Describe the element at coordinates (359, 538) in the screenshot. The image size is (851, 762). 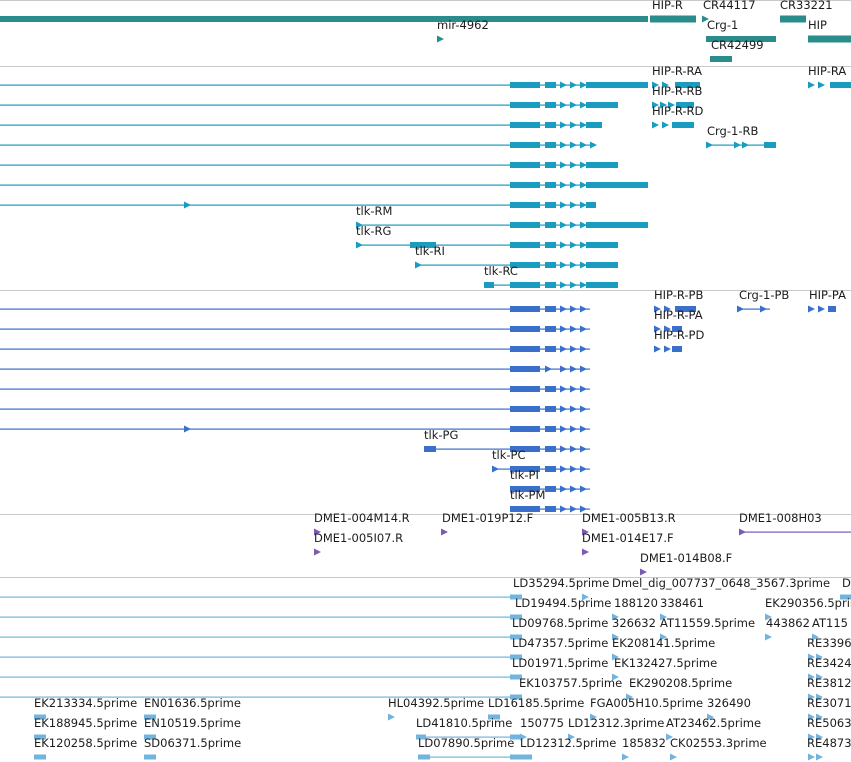
I see `probes-feature-label: DME1-005I07.R` at that location.